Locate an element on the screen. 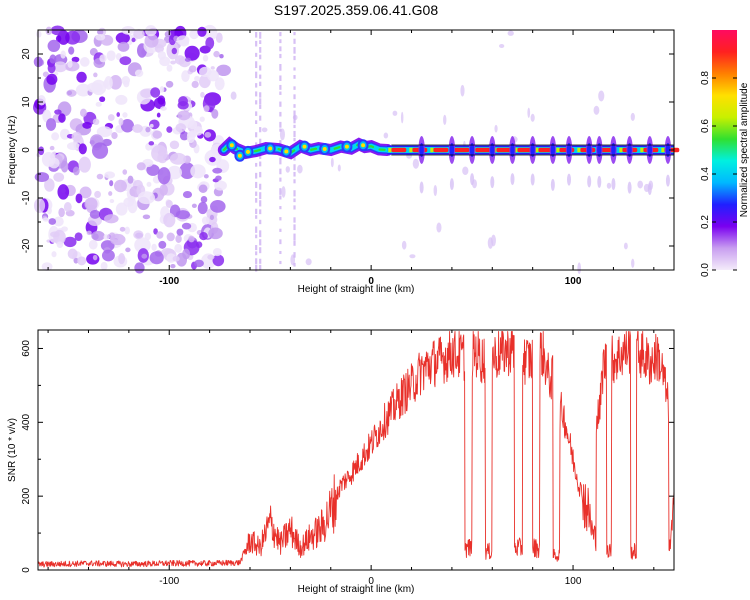  tracking-segment is located at coordinates (483, 150).